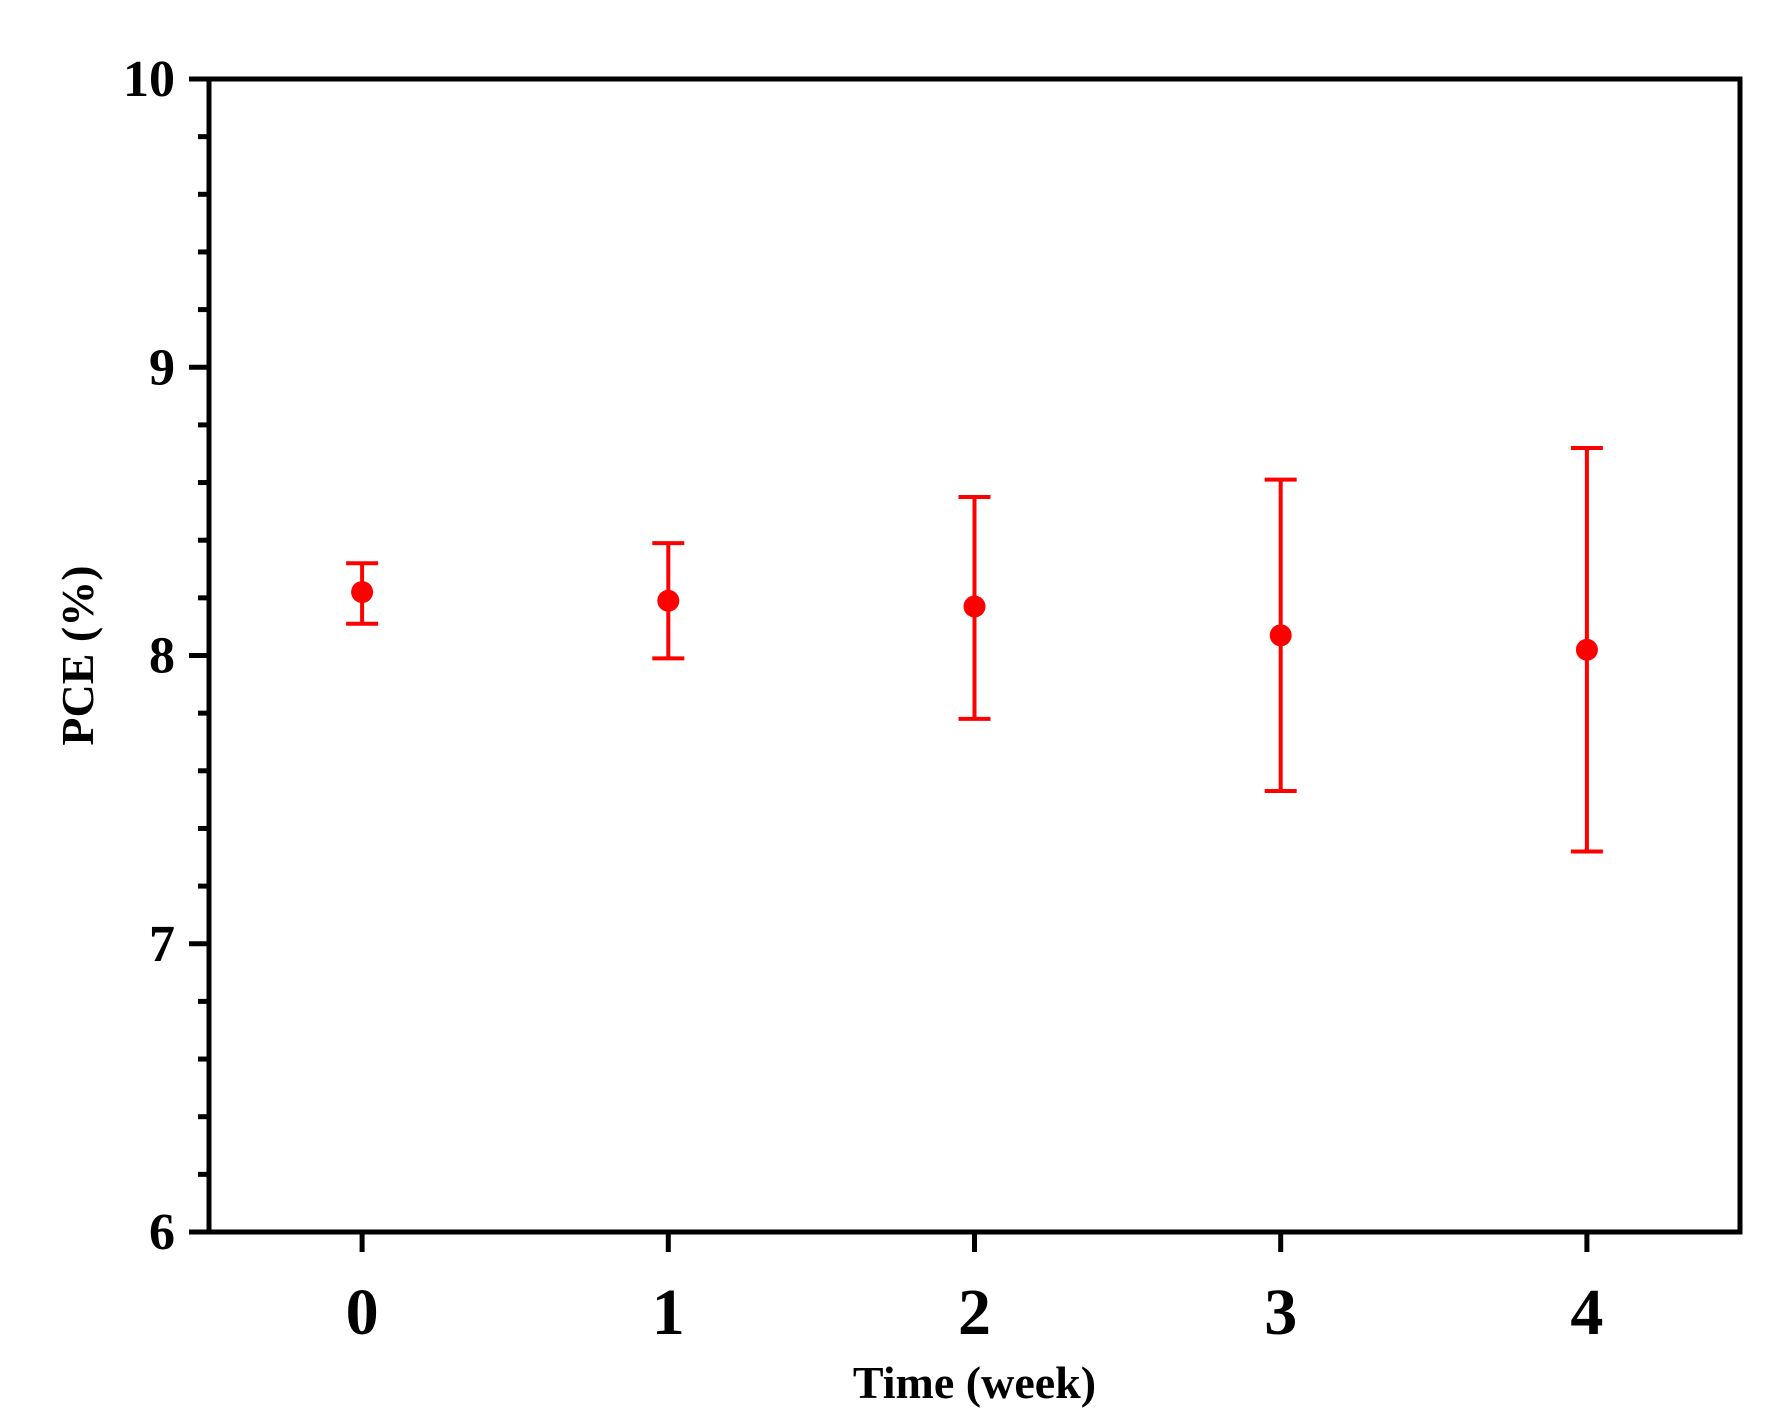 The width and height of the screenshot is (1777, 1428). Describe the element at coordinates (162, 944) in the screenshot. I see `y-tick-label: 7` at that location.